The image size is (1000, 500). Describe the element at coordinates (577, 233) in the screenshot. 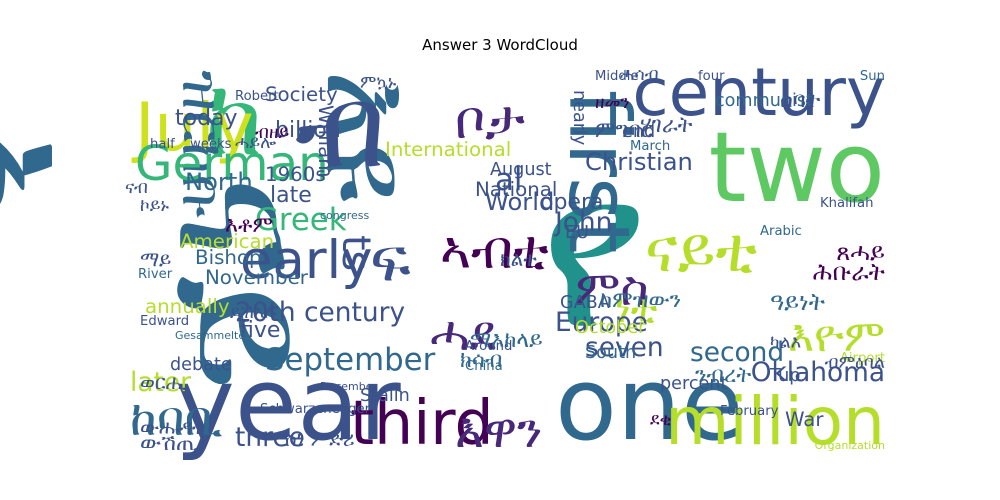

I see `word: EU` at that location.